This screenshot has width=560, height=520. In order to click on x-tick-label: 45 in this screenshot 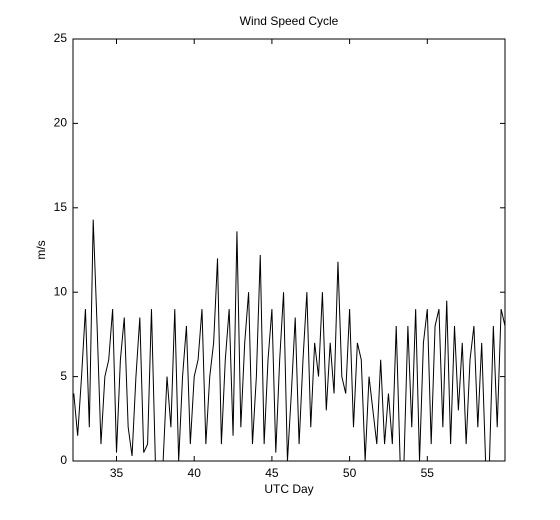, I will do `click(272, 473)`.